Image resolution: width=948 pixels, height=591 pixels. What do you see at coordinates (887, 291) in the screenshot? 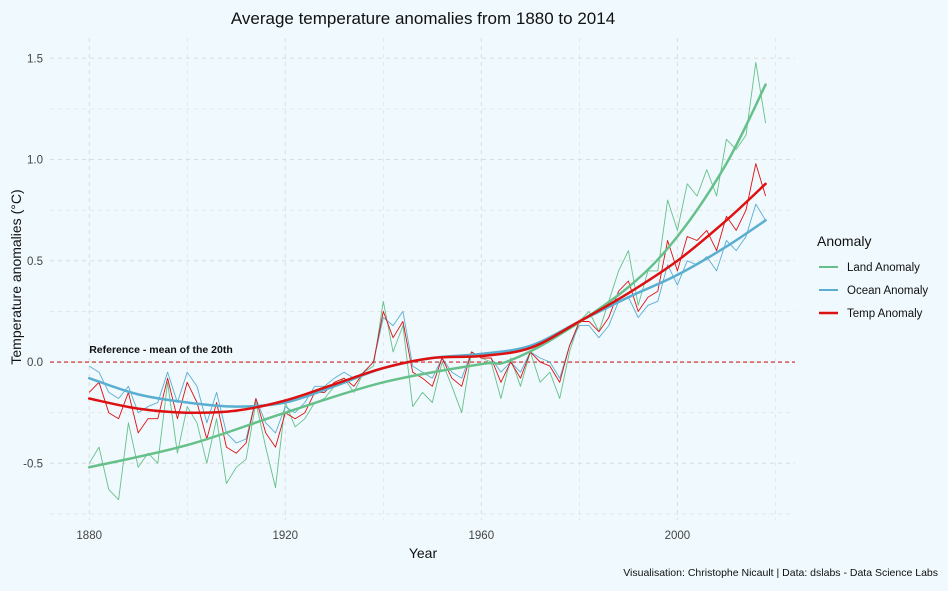
I see `legend-label: Ocean Anomaly` at bounding box center [887, 291].